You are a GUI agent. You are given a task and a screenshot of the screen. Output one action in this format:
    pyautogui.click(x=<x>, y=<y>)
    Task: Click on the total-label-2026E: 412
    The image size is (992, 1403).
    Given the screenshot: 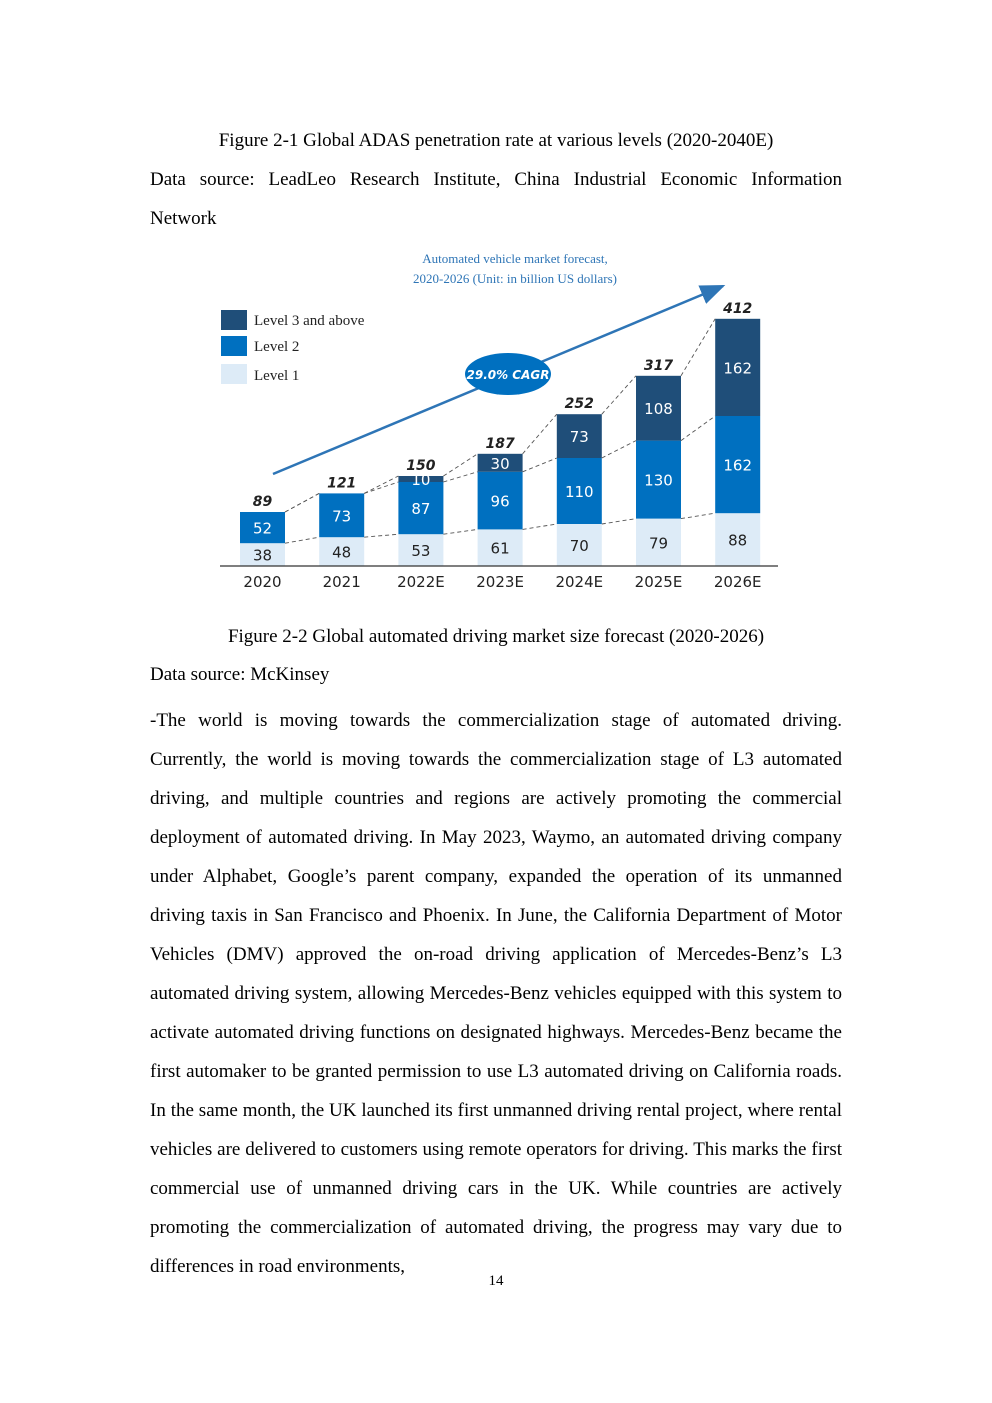 What is the action you would take?
    pyautogui.click(x=737, y=309)
    